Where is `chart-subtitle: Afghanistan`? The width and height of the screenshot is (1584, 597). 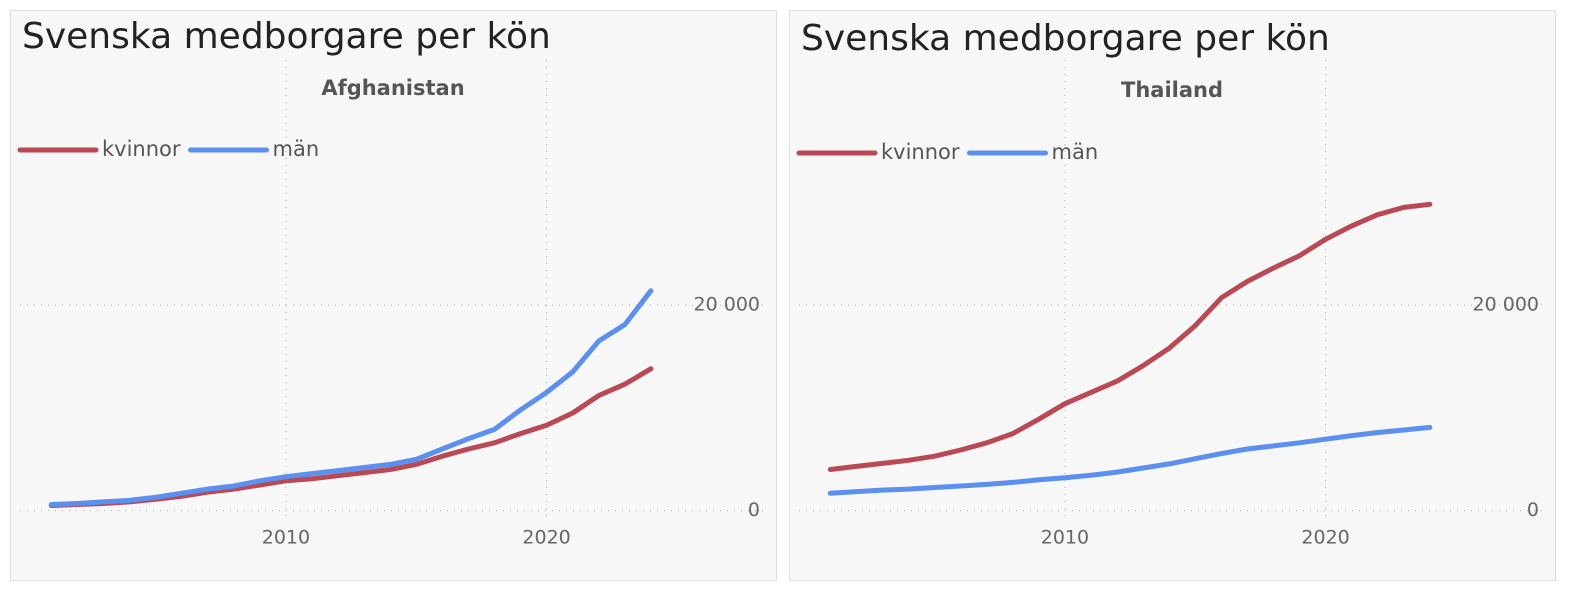 chart-subtitle: Afghanistan is located at coordinates (392, 88).